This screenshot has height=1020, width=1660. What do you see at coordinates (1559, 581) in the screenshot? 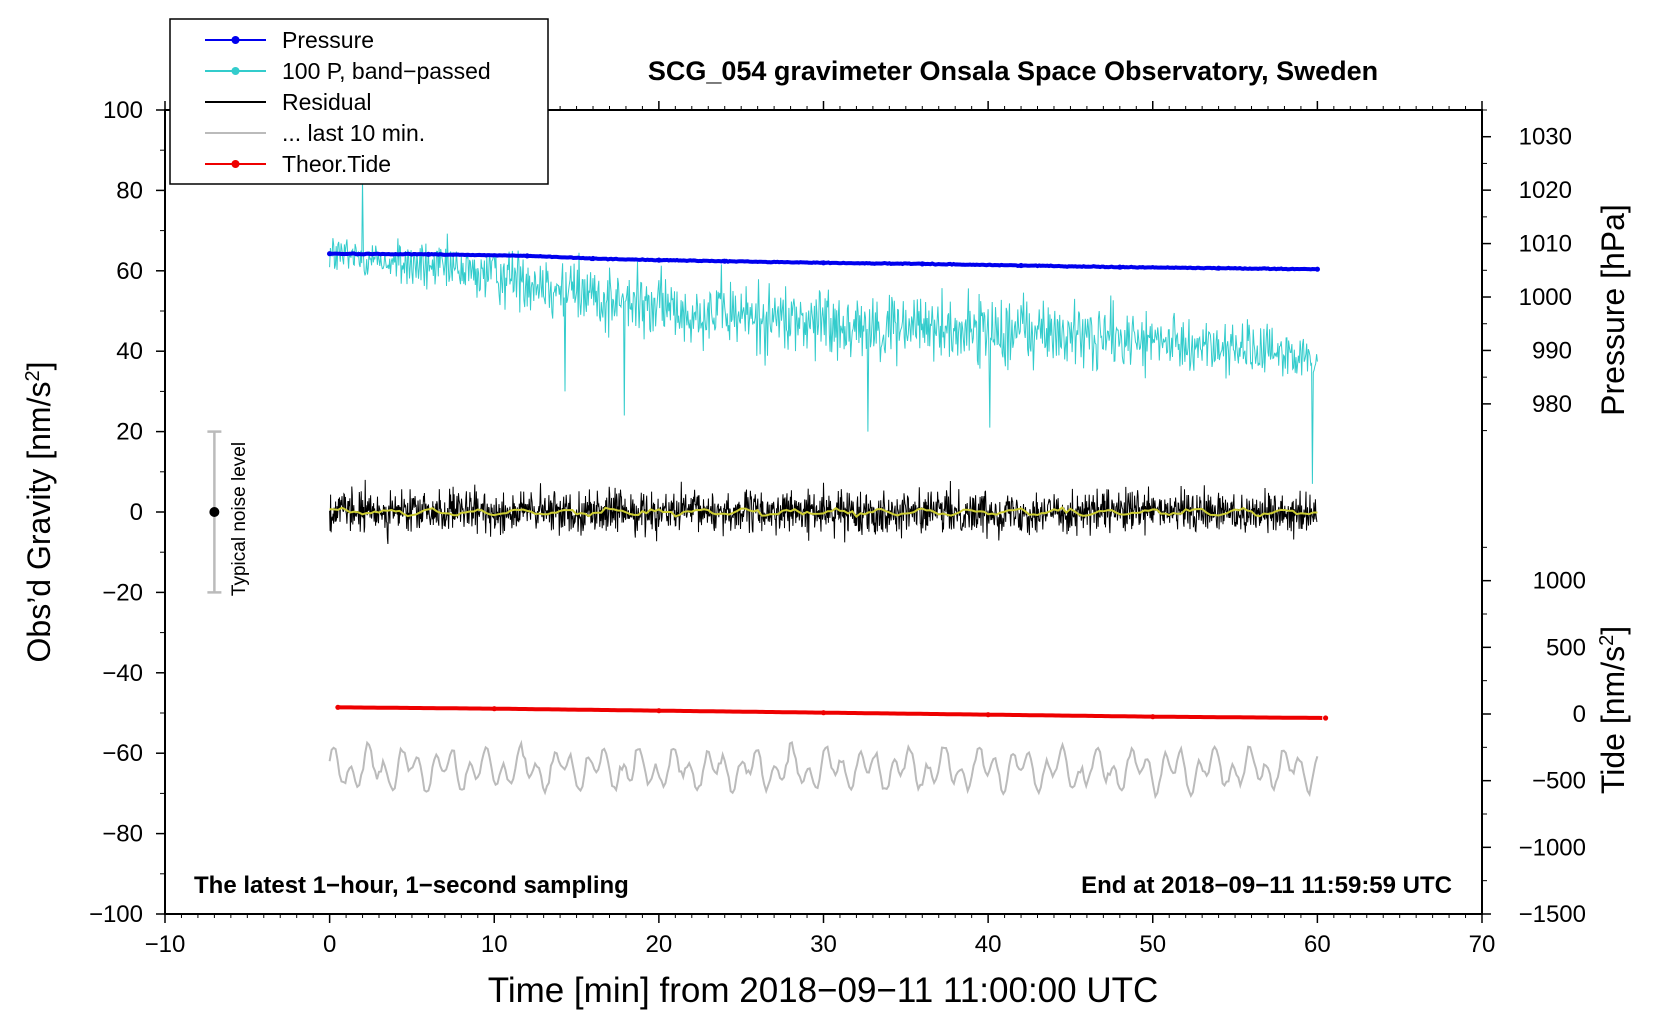
I see `tide-tick-label: 1000` at bounding box center [1559, 581].